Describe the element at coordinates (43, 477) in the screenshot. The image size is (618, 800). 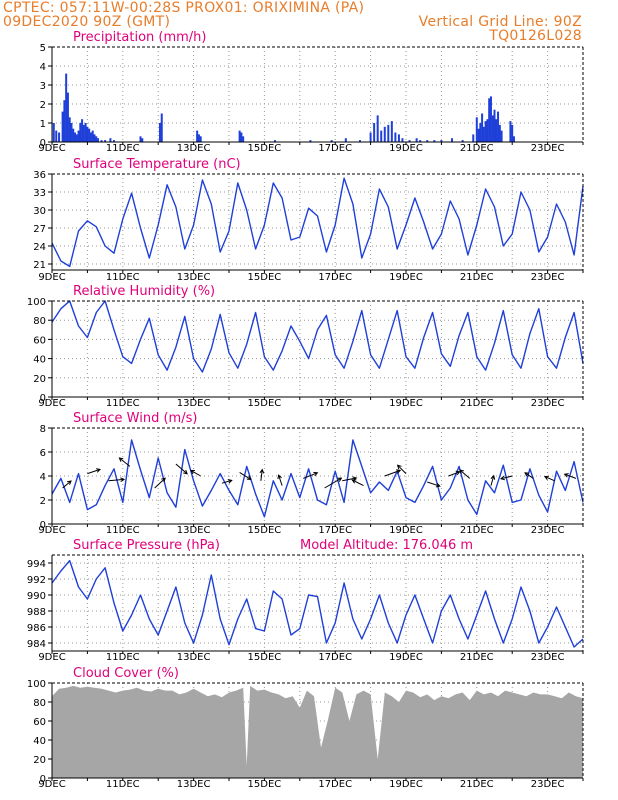
I see `y-tick-label: 4` at that location.